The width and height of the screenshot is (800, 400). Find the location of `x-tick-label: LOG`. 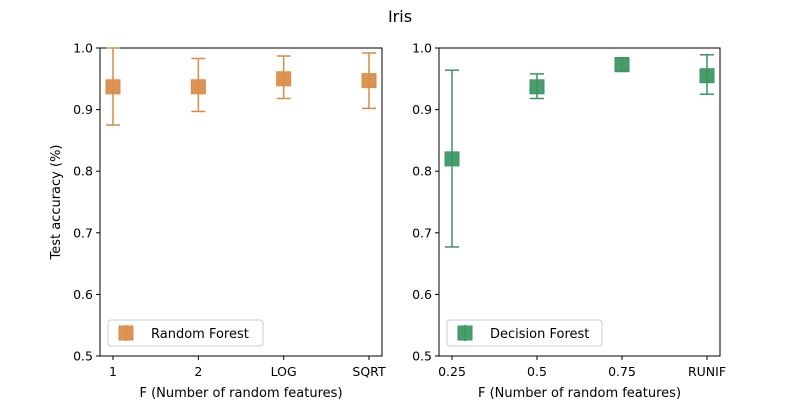

x-tick-label: LOG is located at coordinates (284, 371).